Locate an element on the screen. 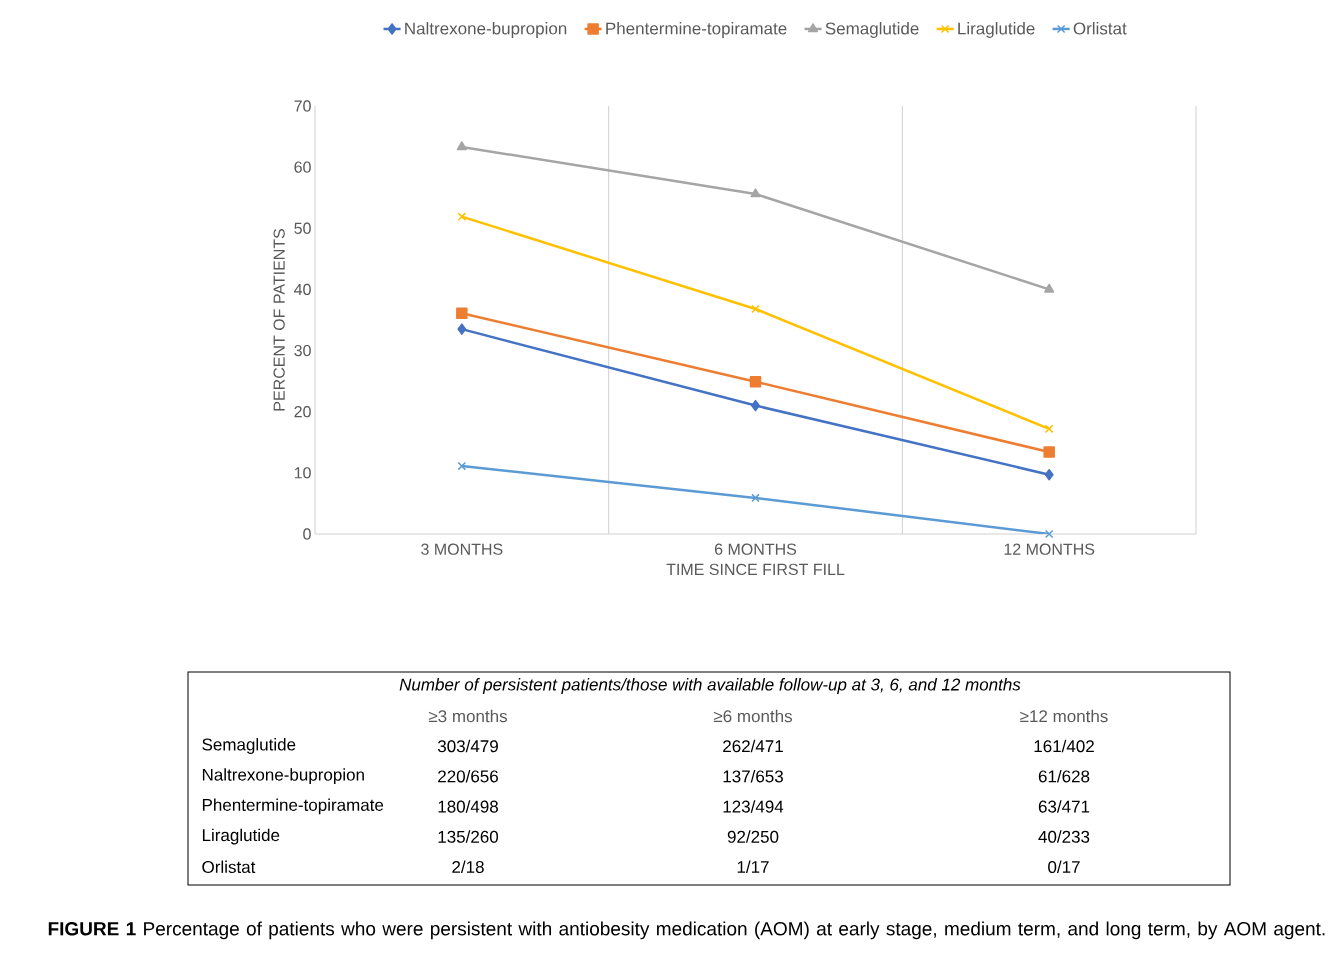 The height and width of the screenshot is (976, 1340). text: FIGURE 1 Percentage of patients who were persistent with antiobesity medication (AOM) at early stage, medium term, and long term, by AOM agent. is located at coordinates (686, 930).